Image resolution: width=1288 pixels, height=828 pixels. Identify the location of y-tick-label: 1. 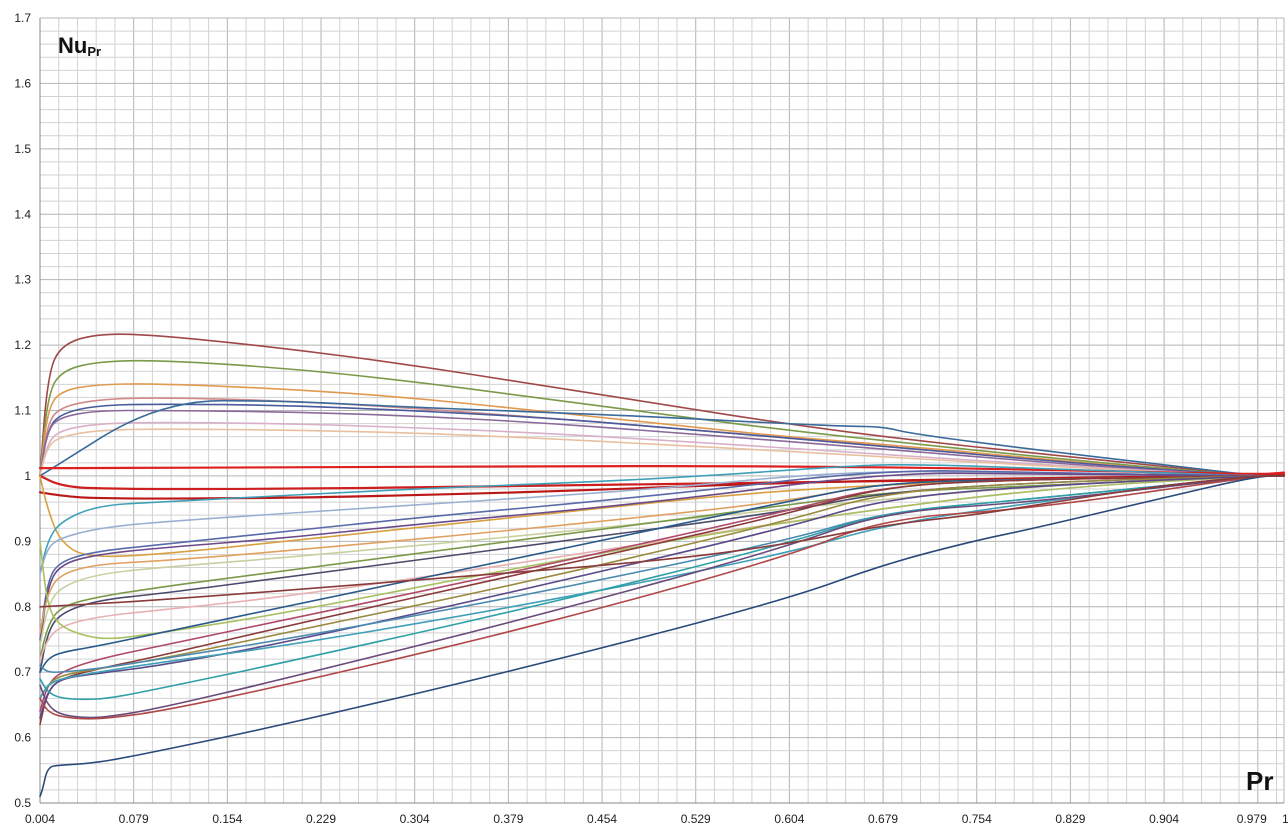
(27, 476).